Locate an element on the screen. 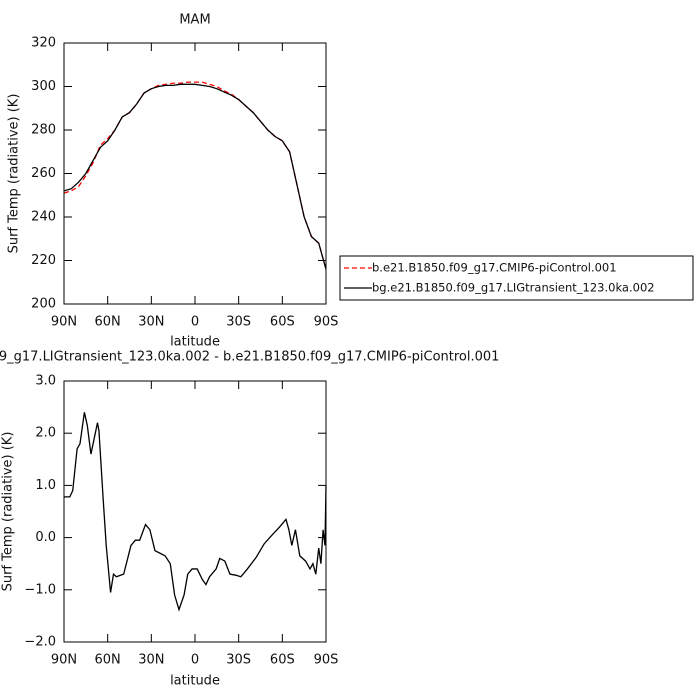  y-tick-label: −2.0 is located at coordinates (40, 642).